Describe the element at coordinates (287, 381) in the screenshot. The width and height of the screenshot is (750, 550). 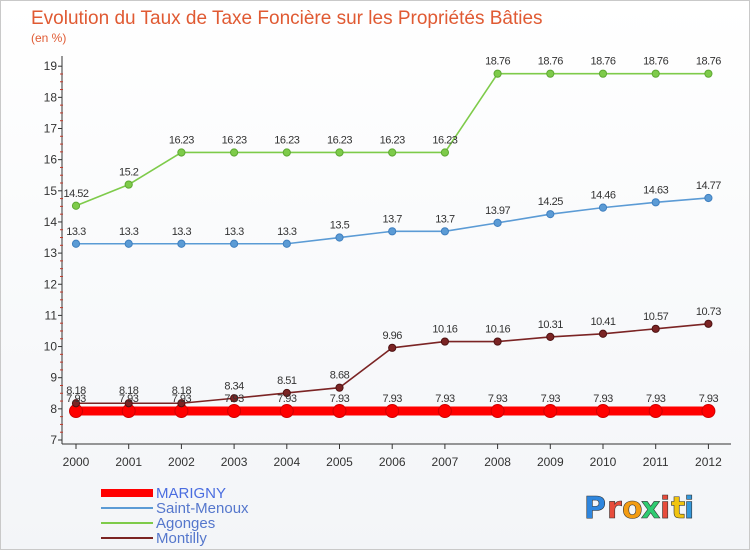
I see `data-label: 8.51` at that location.